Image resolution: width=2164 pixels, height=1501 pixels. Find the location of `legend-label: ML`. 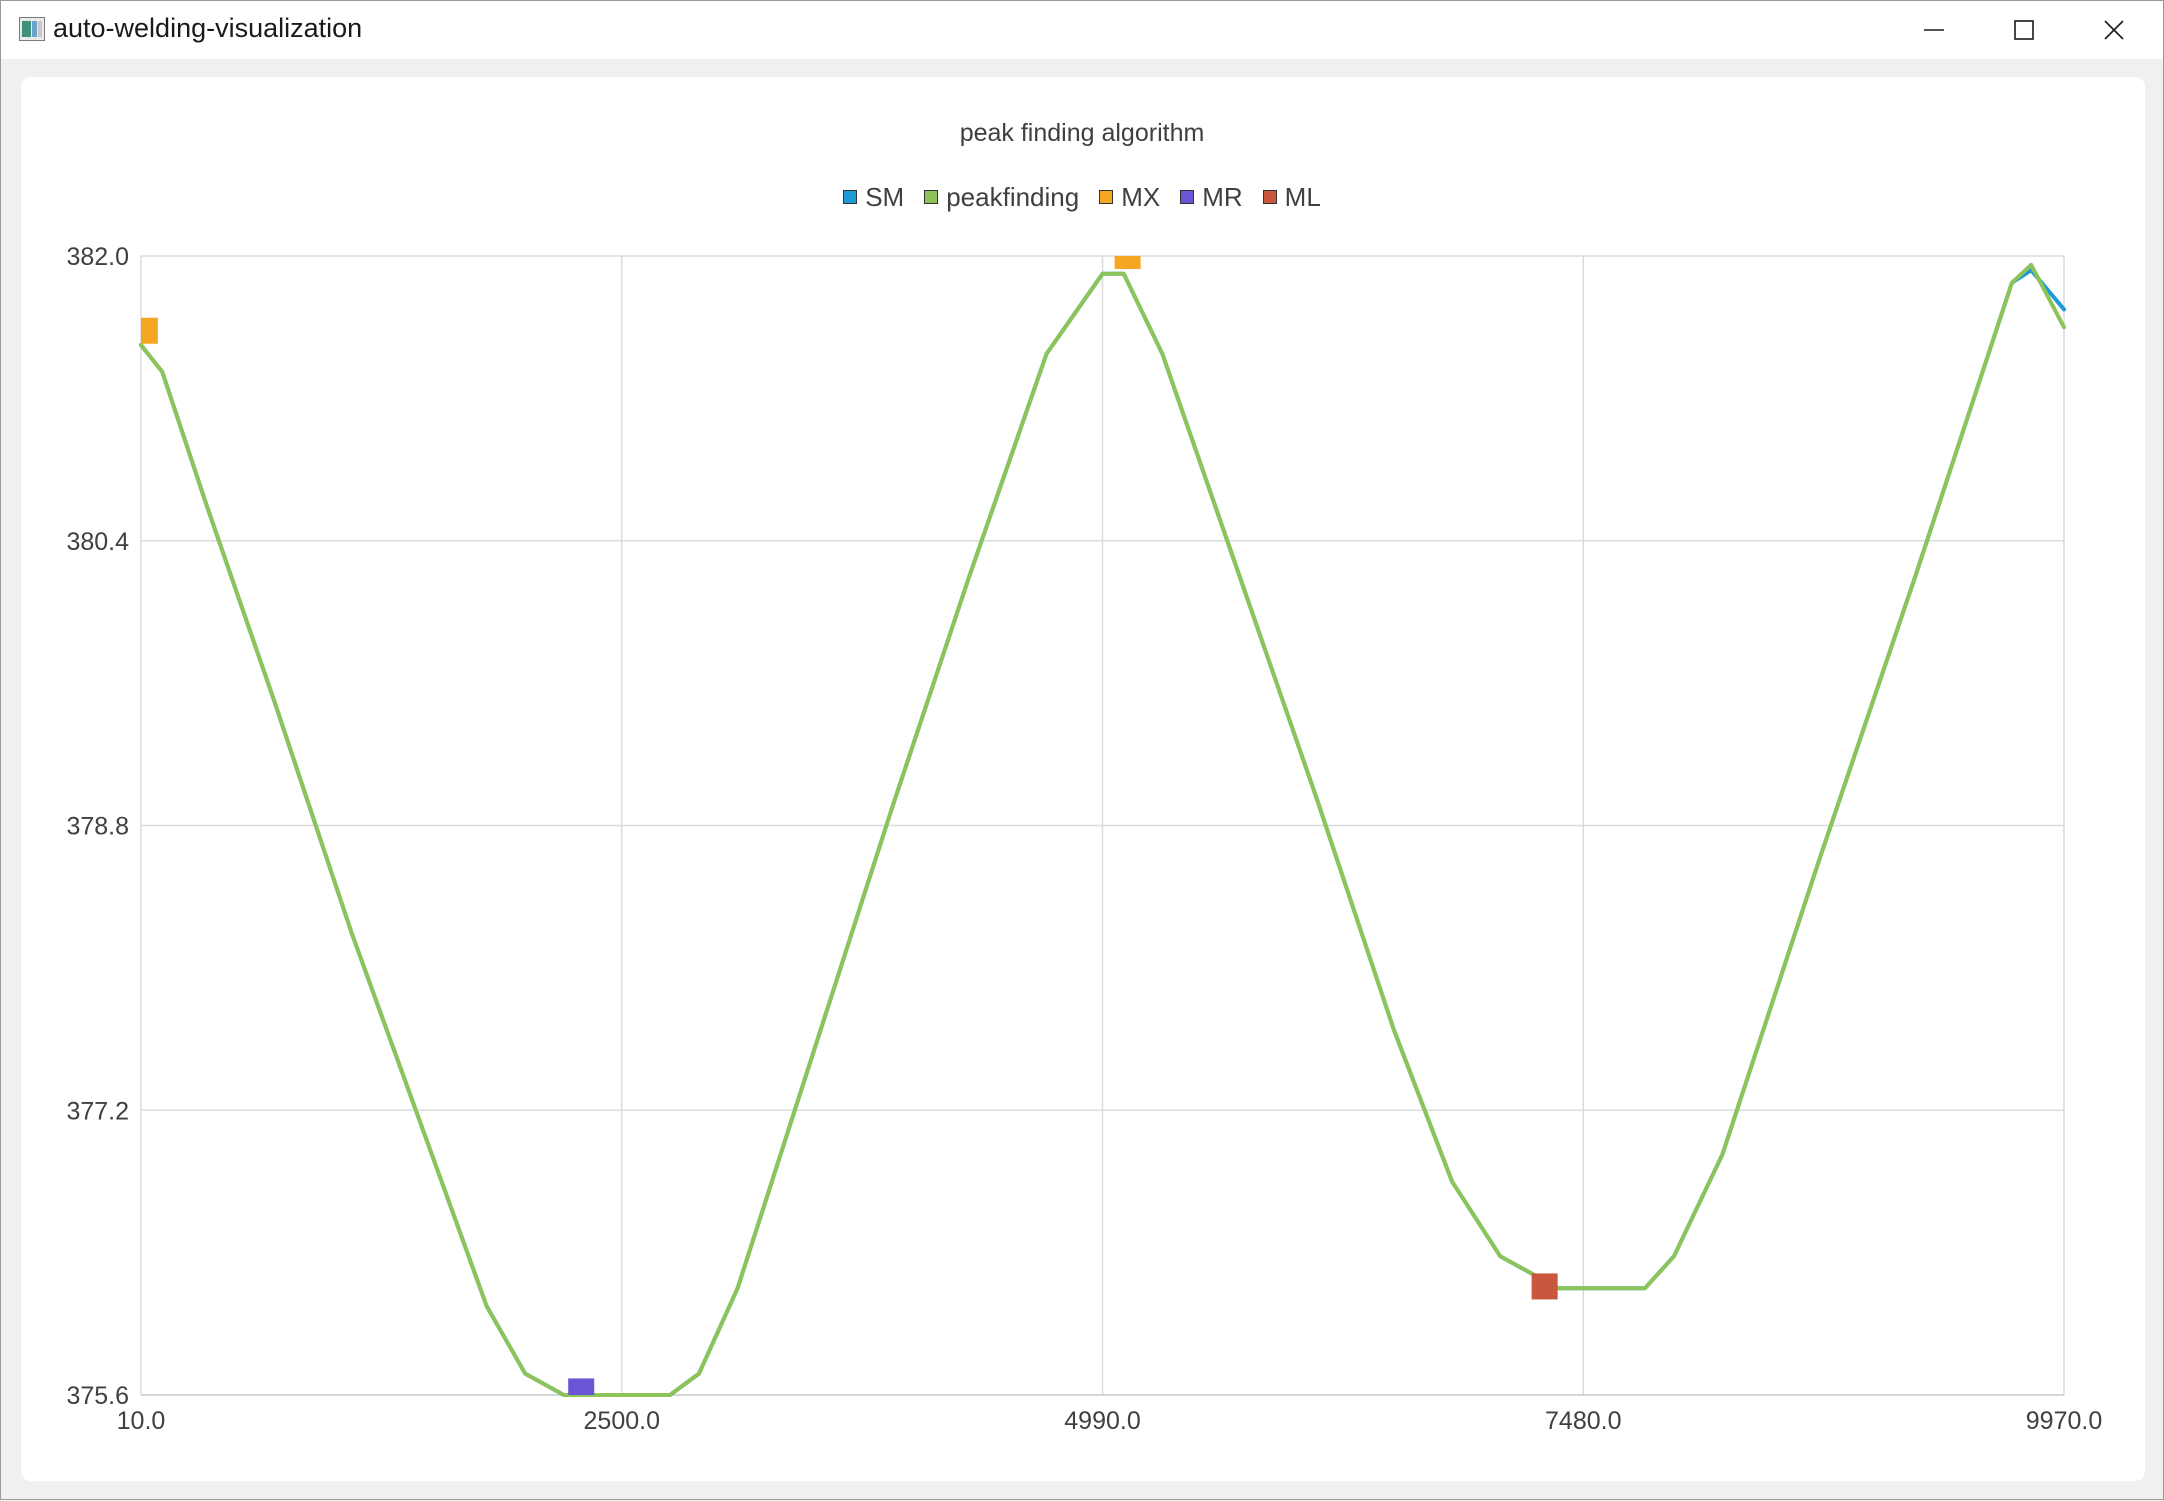

legend-label: ML is located at coordinates (1302, 196).